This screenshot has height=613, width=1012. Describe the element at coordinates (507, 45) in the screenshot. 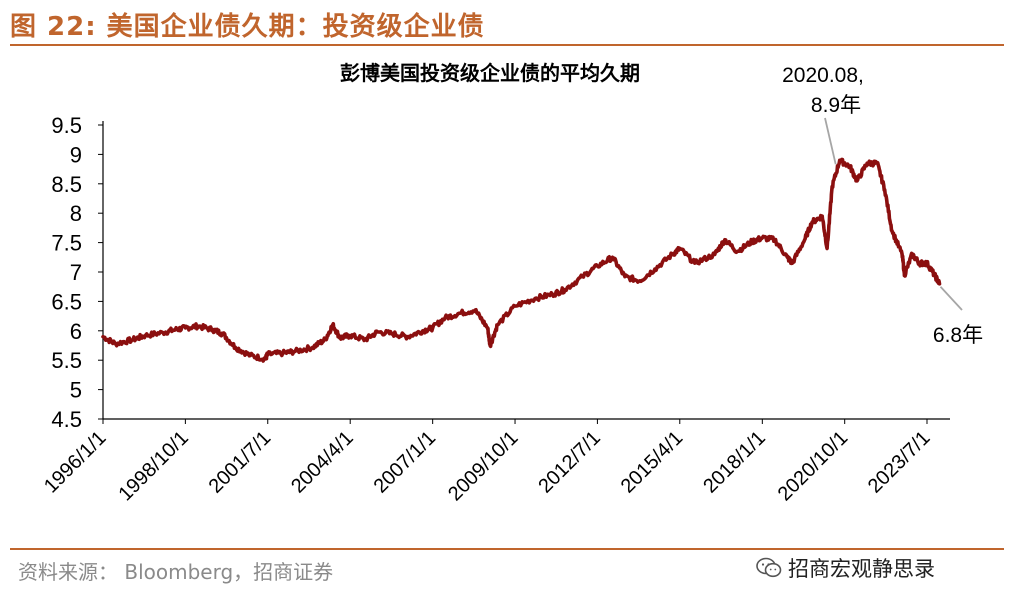

I see `title-rule` at that location.